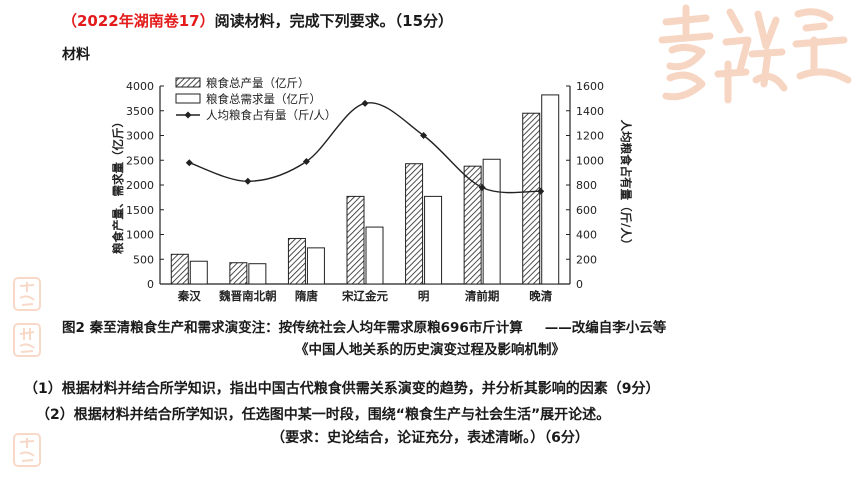 The image size is (860, 484). I want to click on left-tick-label: 0, so click(150, 284).